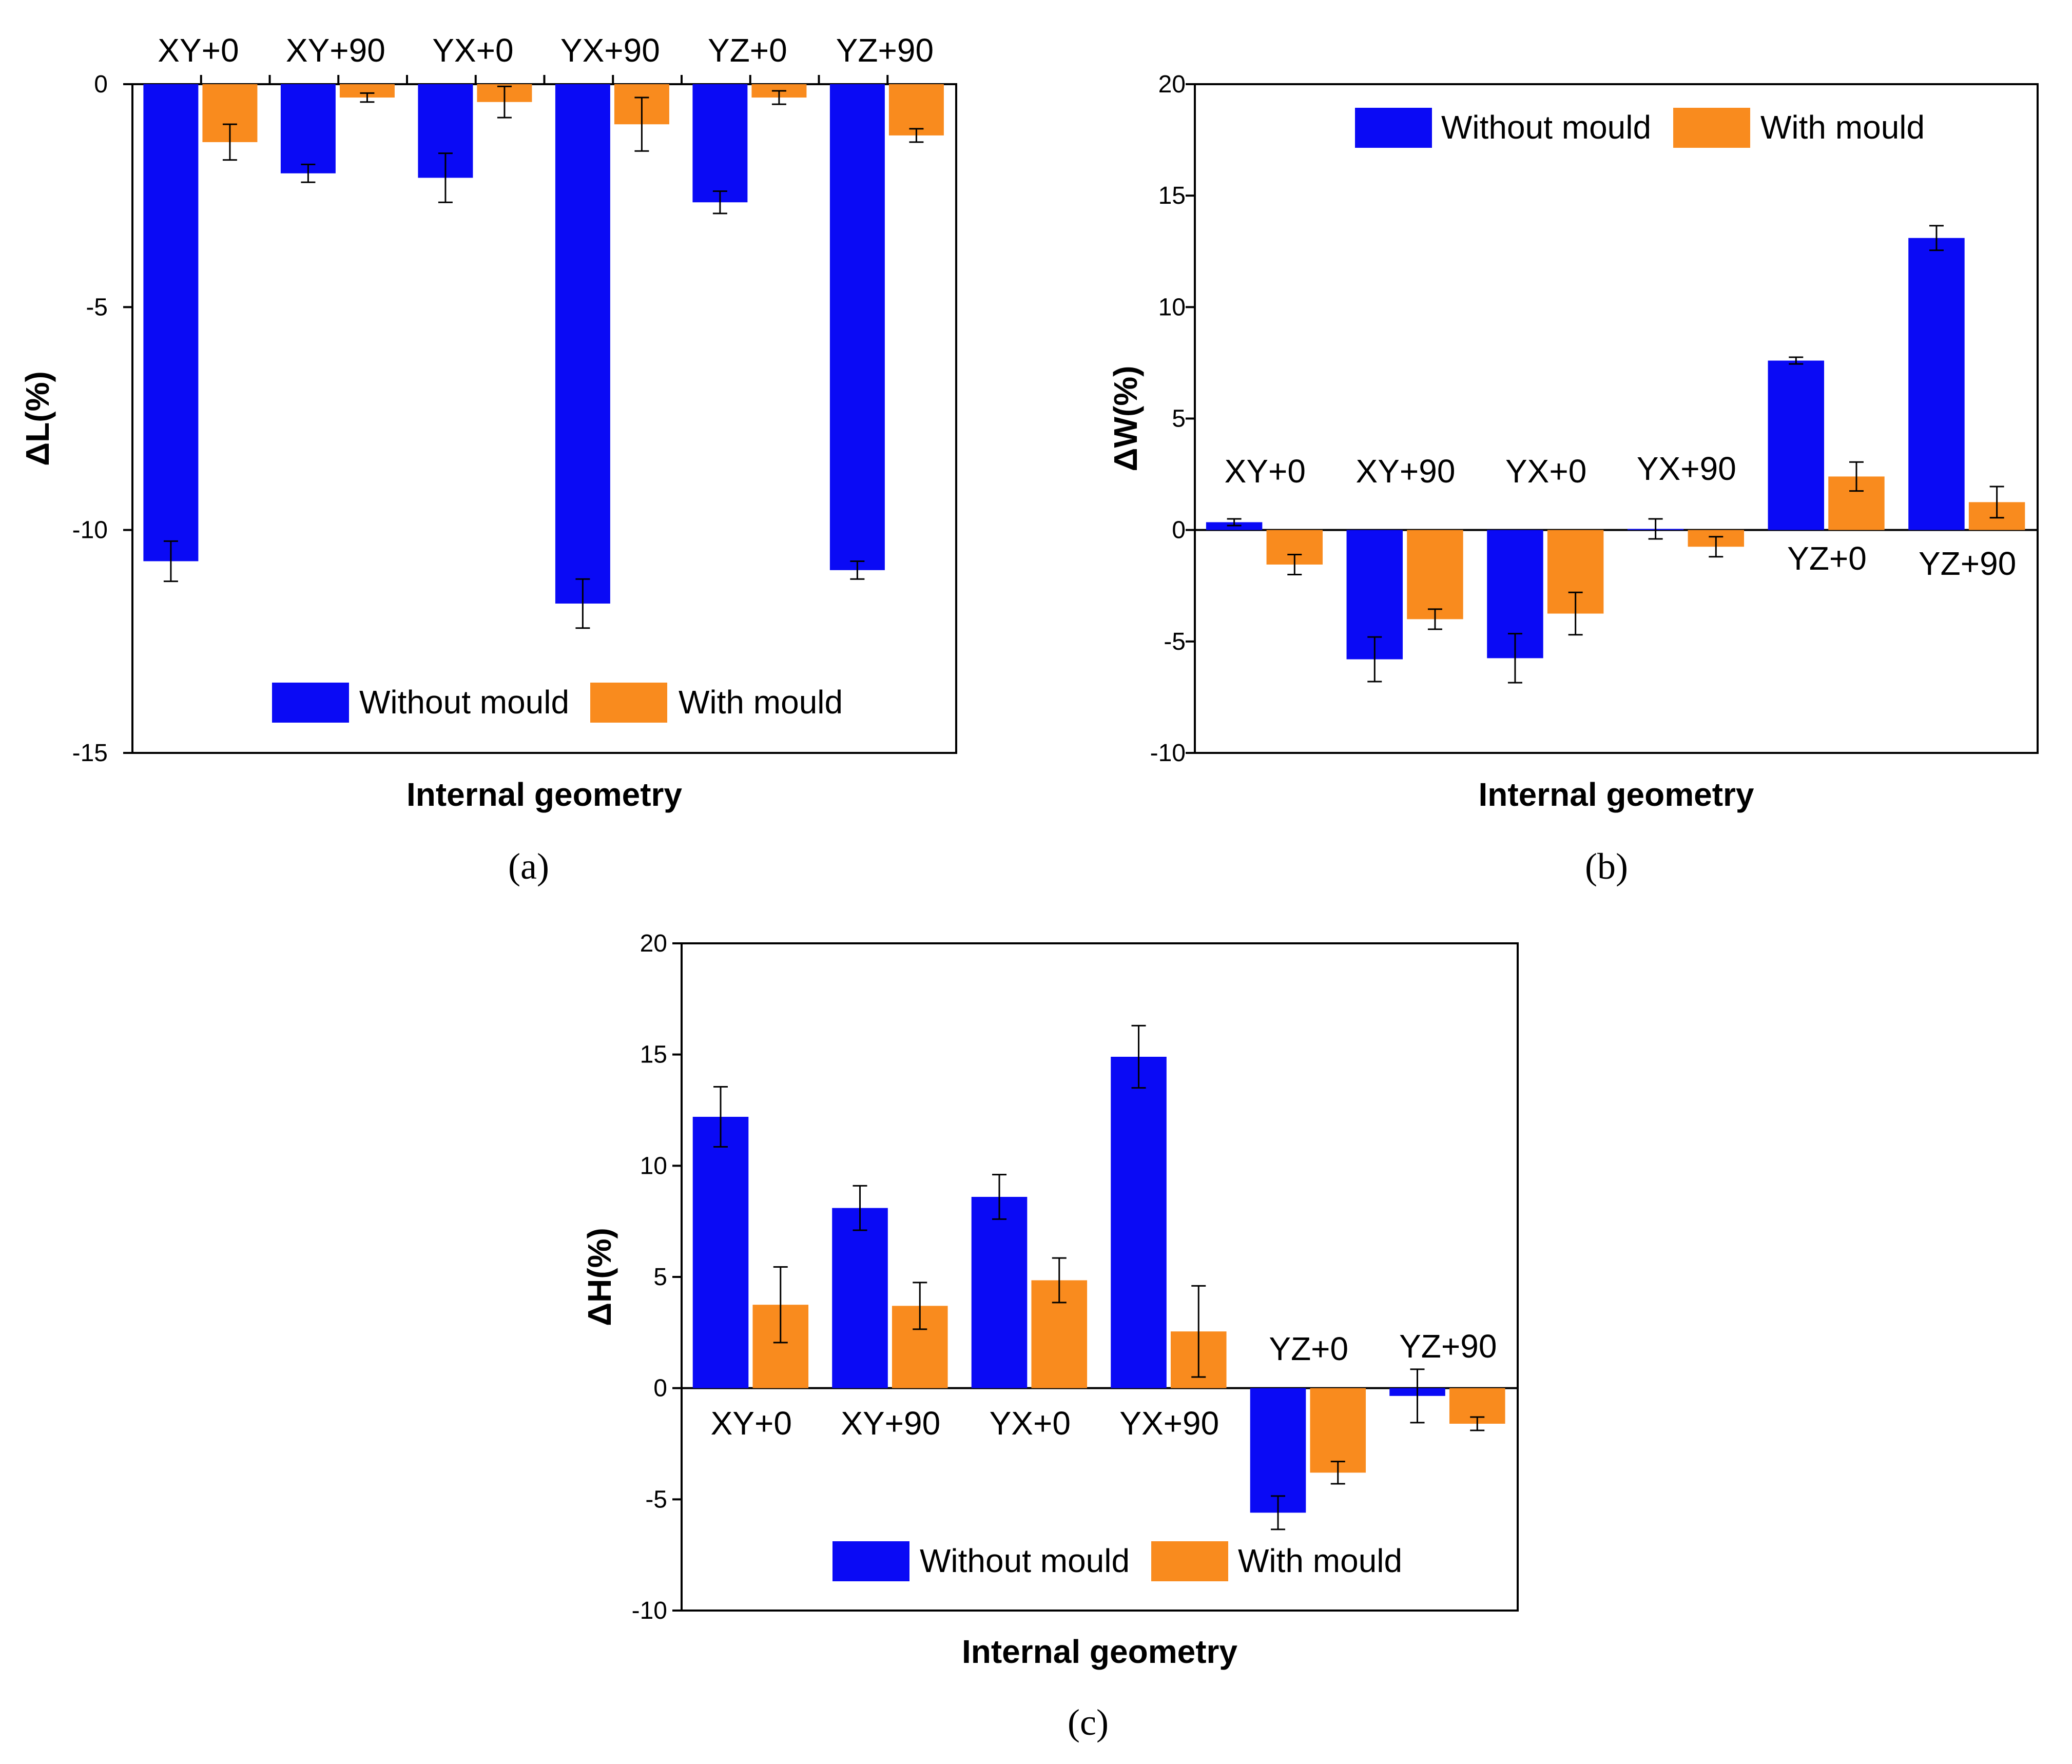  I want to click on y-tick-label: -15, so click(90, 753).